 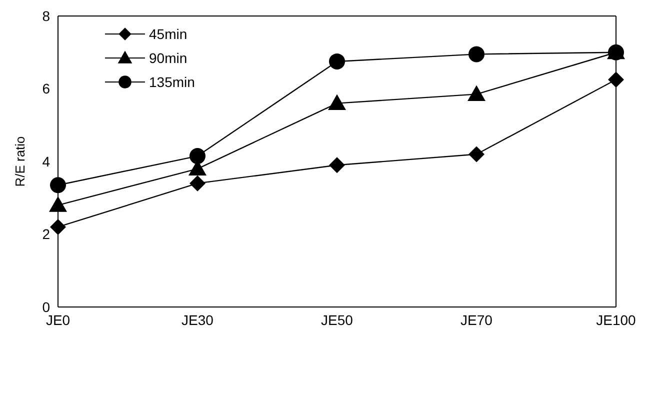 What do you see at coordinates (46, 234) in the screenshot?
I see `y-tick-label: 2` at bounding box center [46, 234].